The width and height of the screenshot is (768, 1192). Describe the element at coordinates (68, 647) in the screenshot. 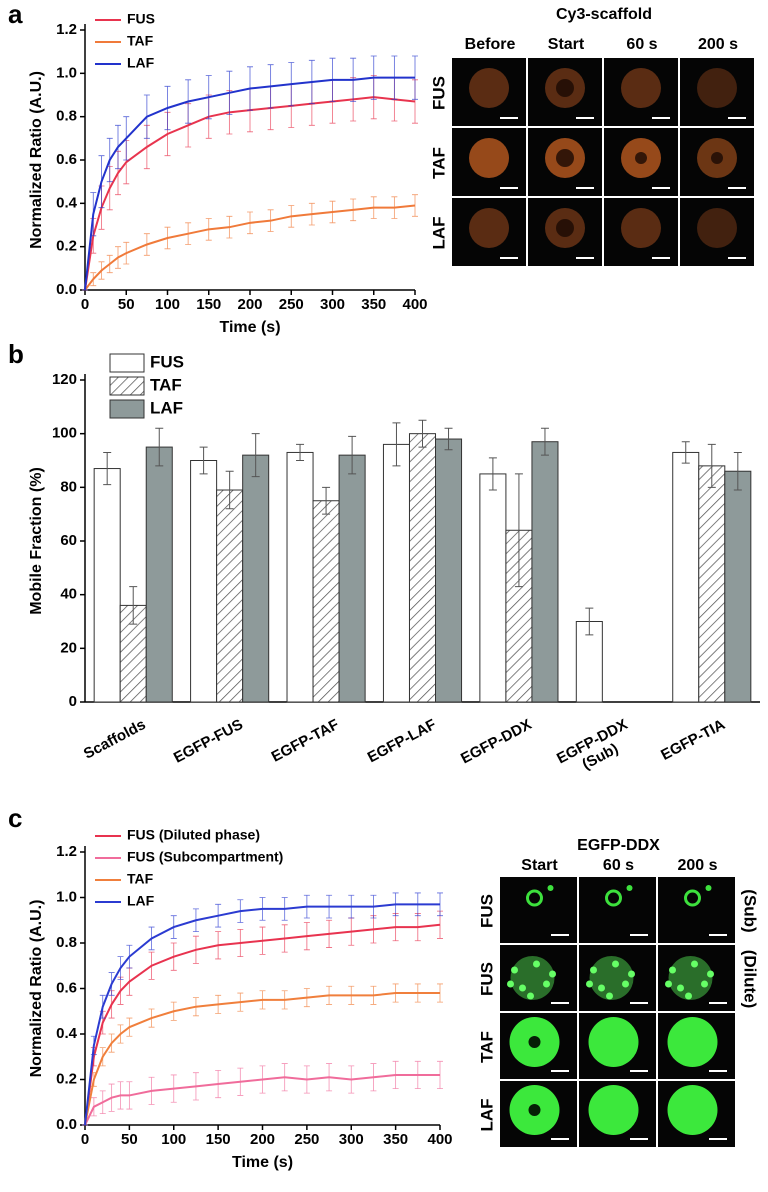

I see `y-tick-label: 20` at that location.